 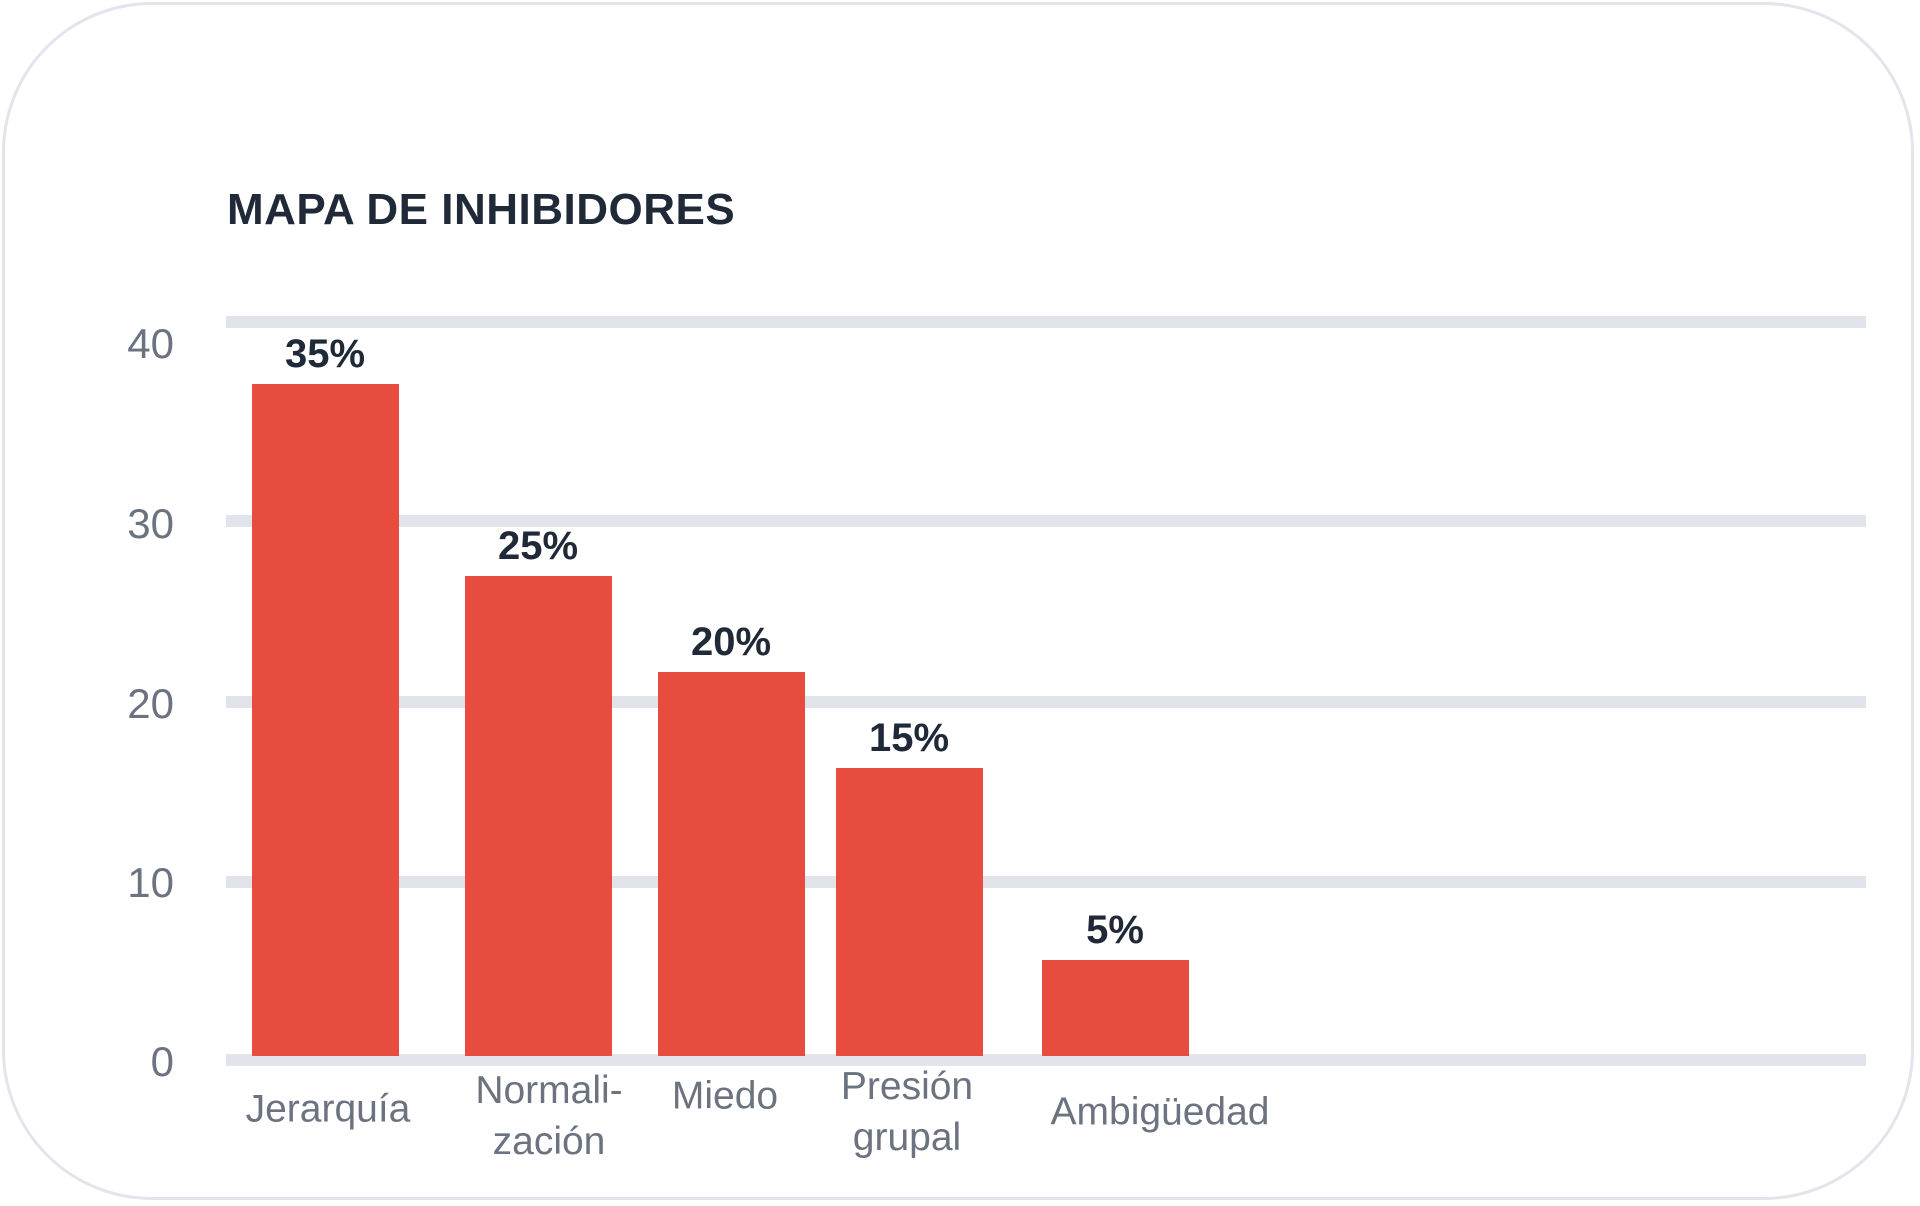 I want to click on x-category-label: Ambigüedad, so click(x=1160, y=1112).